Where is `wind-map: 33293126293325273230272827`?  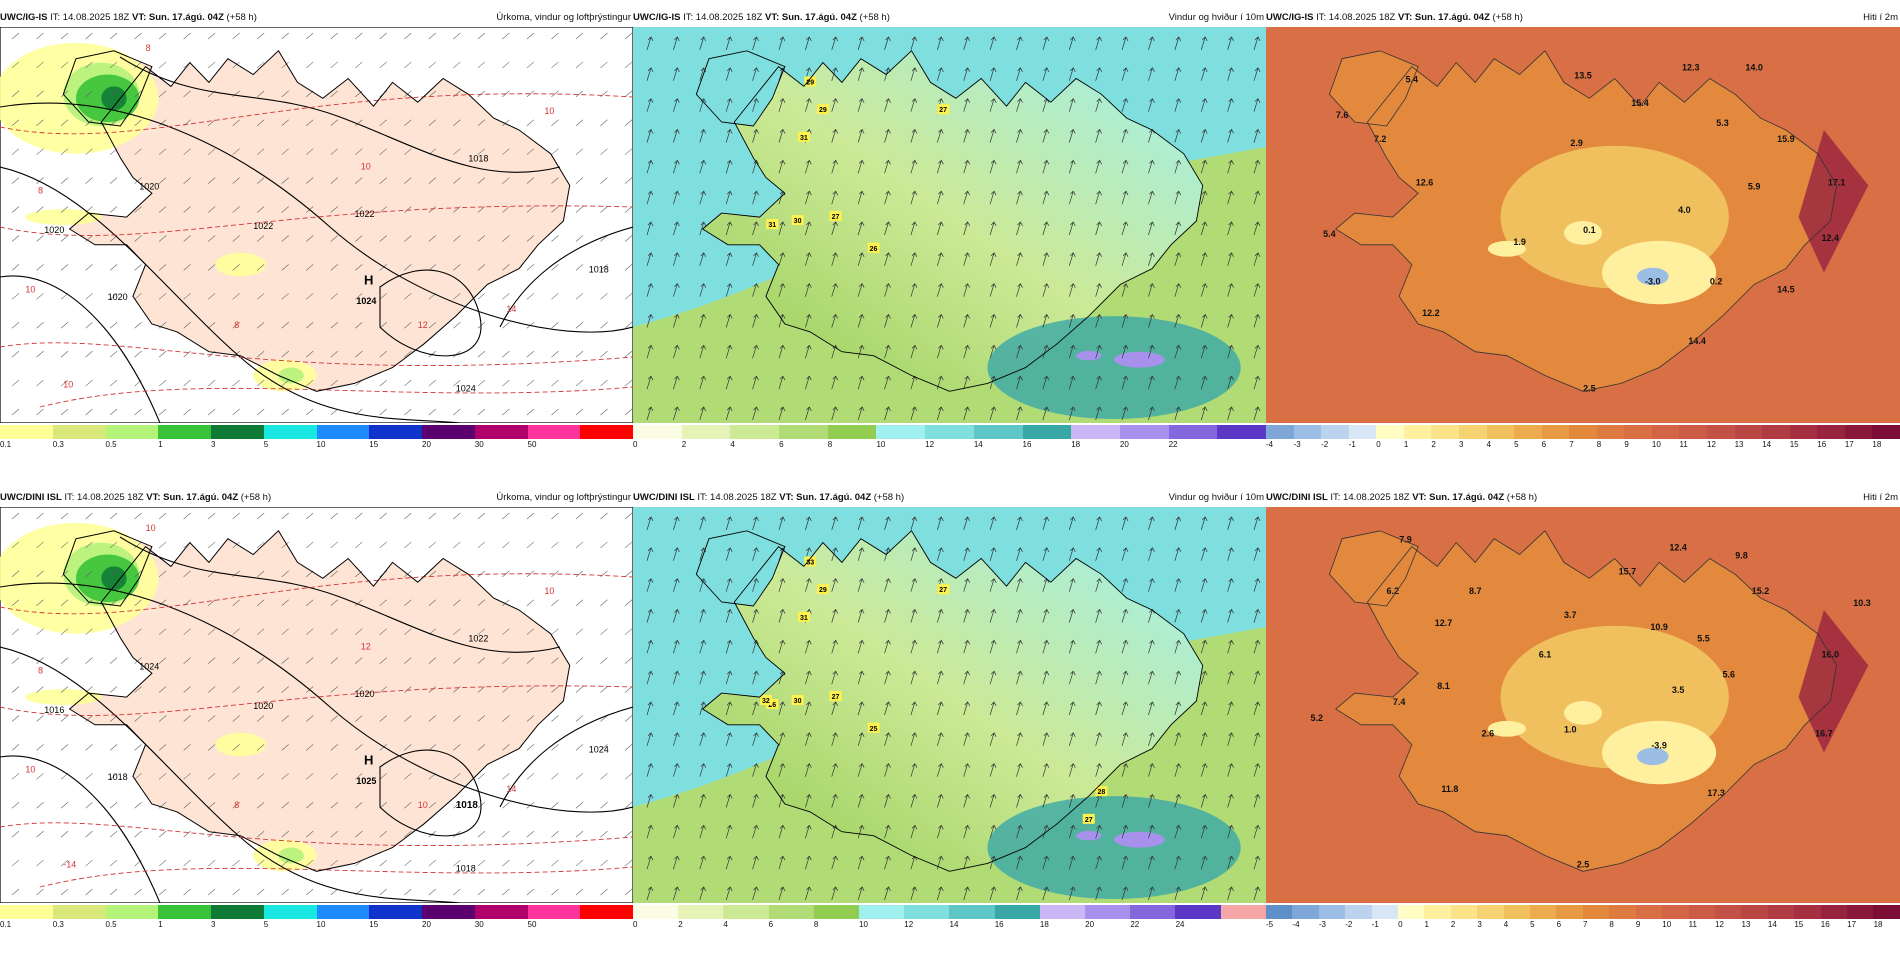 wind-map: 33293126293325273230272827 is located at coordinates (949, 705).